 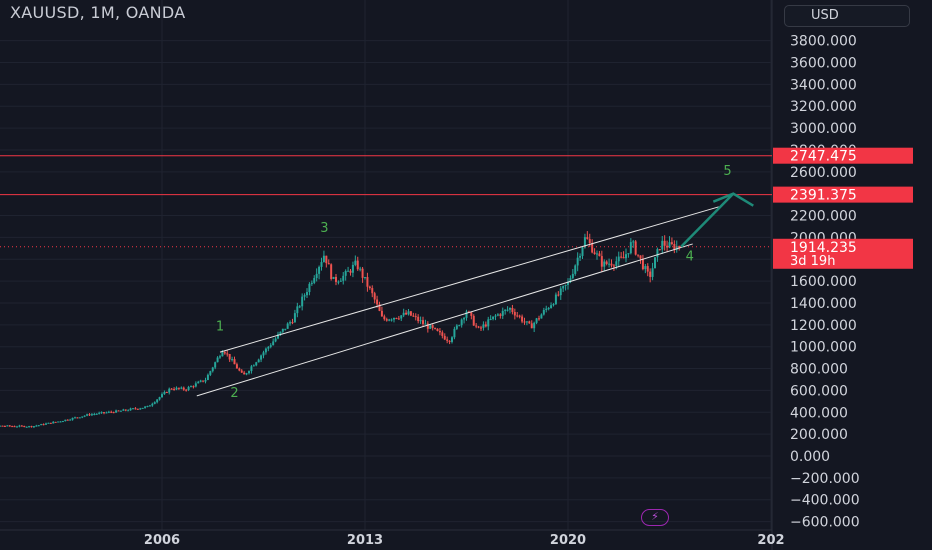 I want to click on price-tick-label: 1600.000, so click(x=823, y=282).